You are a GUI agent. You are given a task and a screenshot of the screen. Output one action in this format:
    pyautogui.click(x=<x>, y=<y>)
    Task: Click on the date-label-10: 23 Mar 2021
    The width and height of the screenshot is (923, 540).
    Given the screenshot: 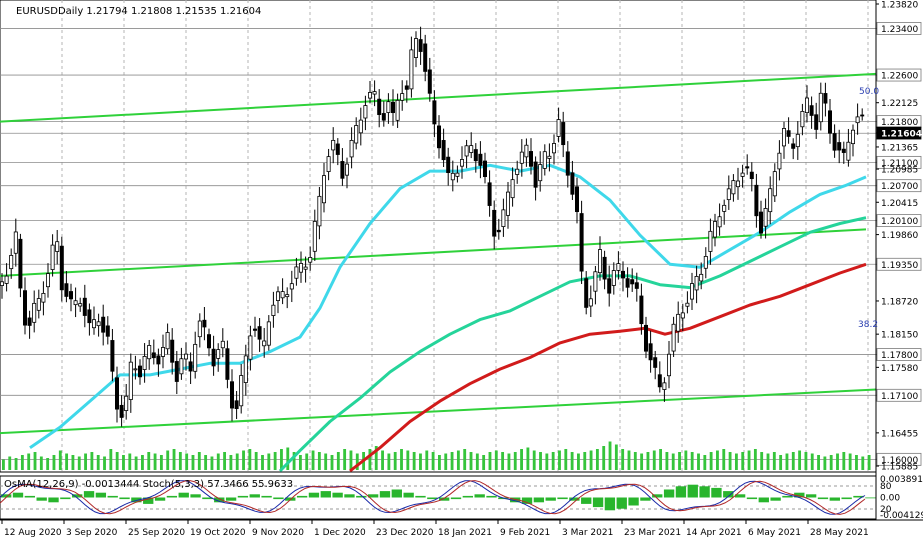 What is the action you would take?
    pyautogui.click(x=652, y=533)
    